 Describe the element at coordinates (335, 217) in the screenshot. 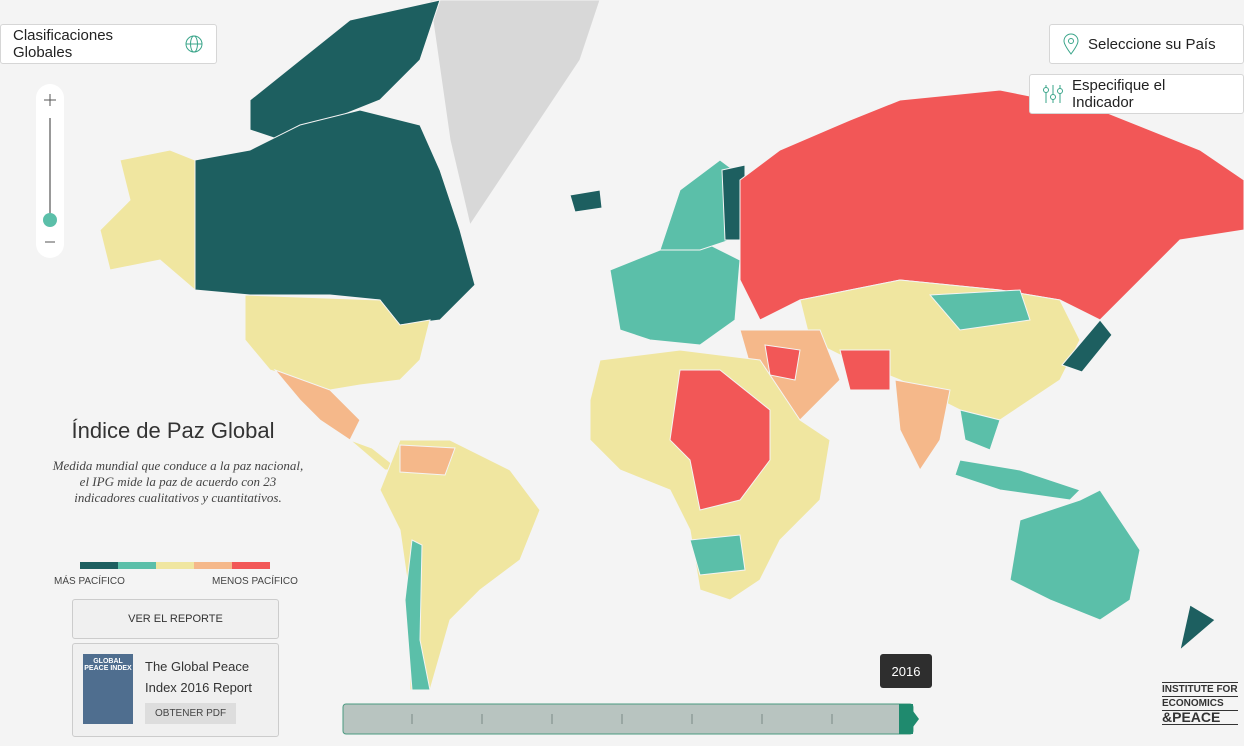

I see `canada` at that location.